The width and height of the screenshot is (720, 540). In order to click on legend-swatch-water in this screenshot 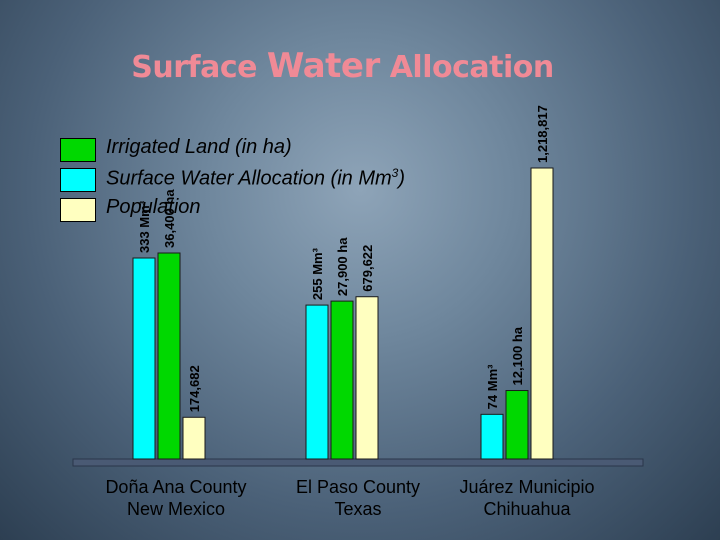, I will do `click(78, 180)`.